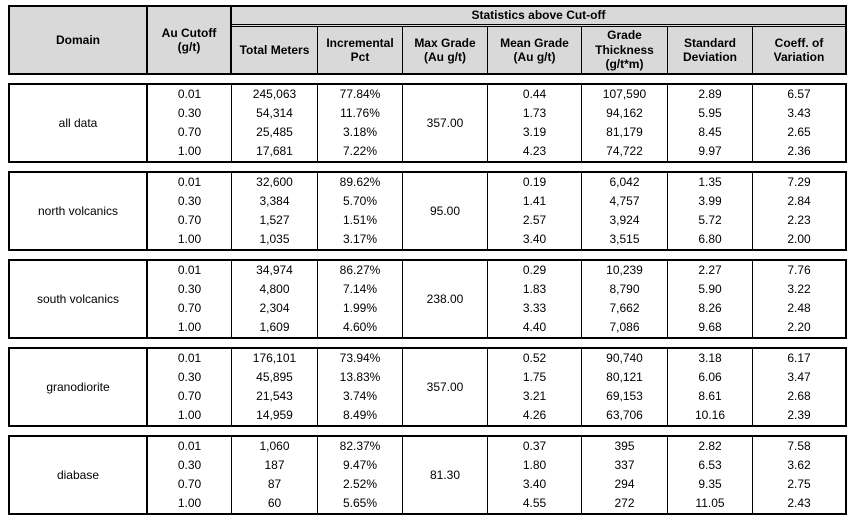 The height and width of the screenshot is (521, 851). What do you see at coordinates (360, 308) in the screenshot?
I see `incremental-pct-value: 1.99%` at bounding box center [360, 308].